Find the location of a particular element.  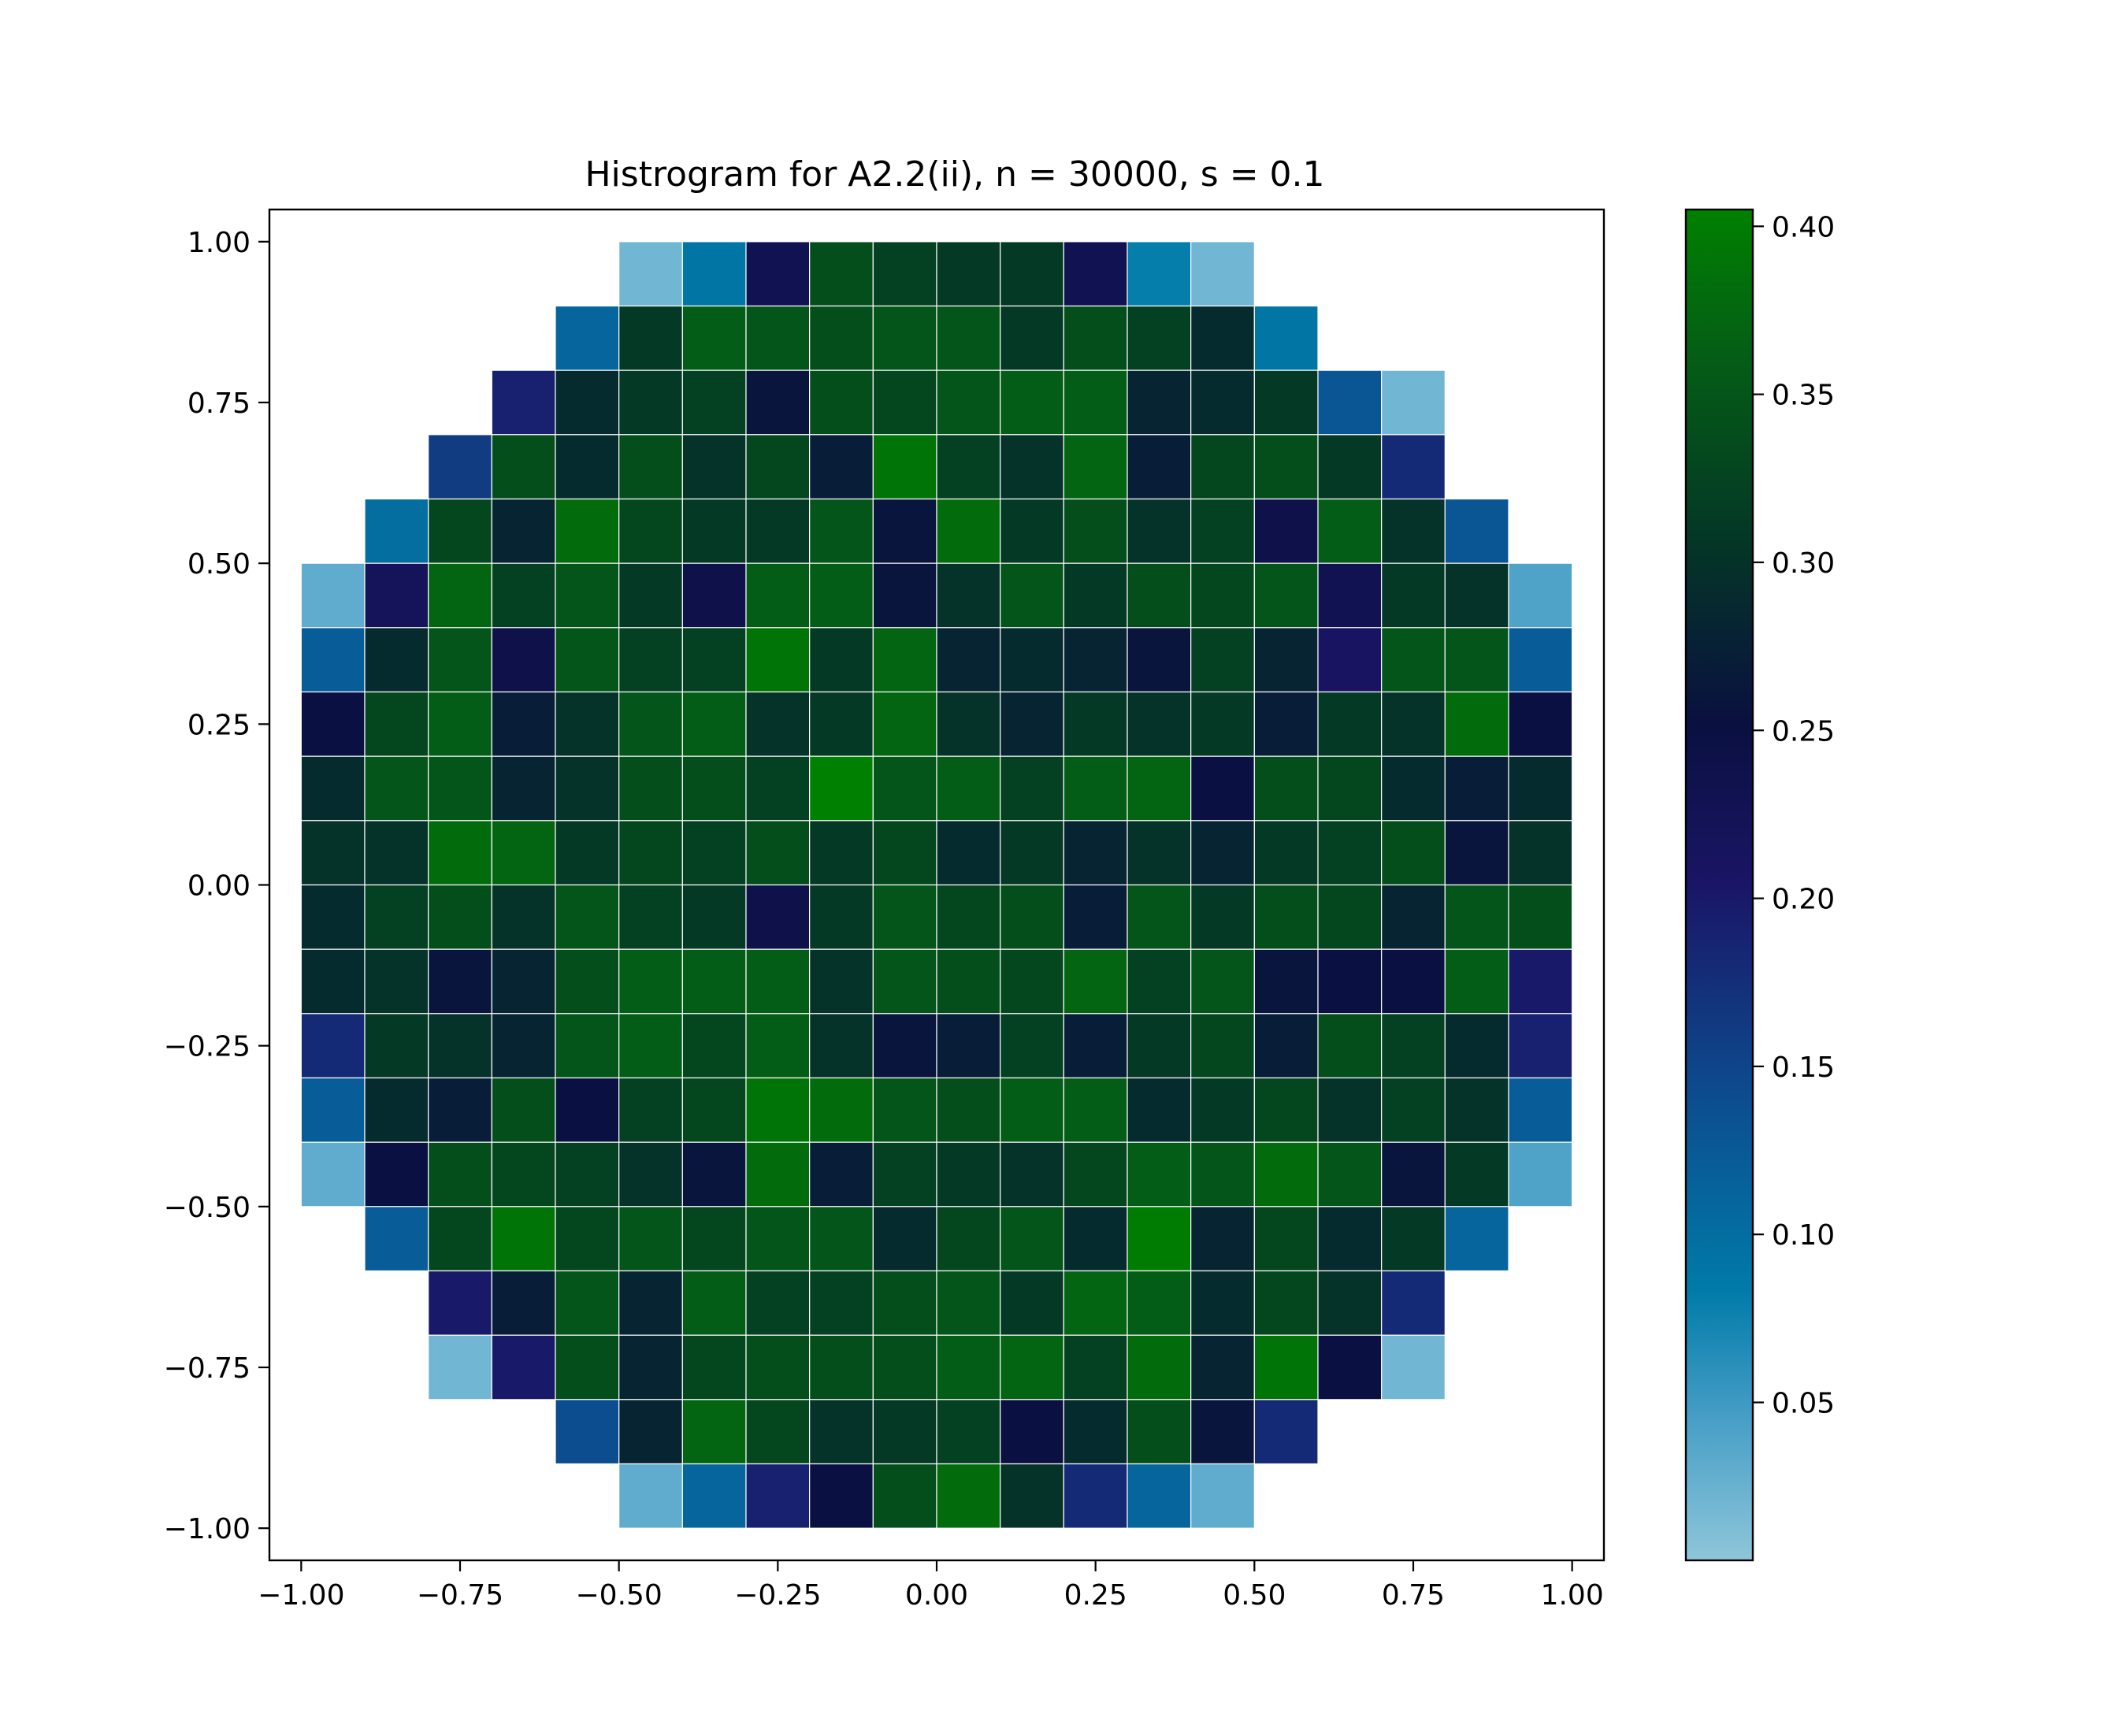

x-tick-label: 0.00 is located at coordinates (937, 1596).